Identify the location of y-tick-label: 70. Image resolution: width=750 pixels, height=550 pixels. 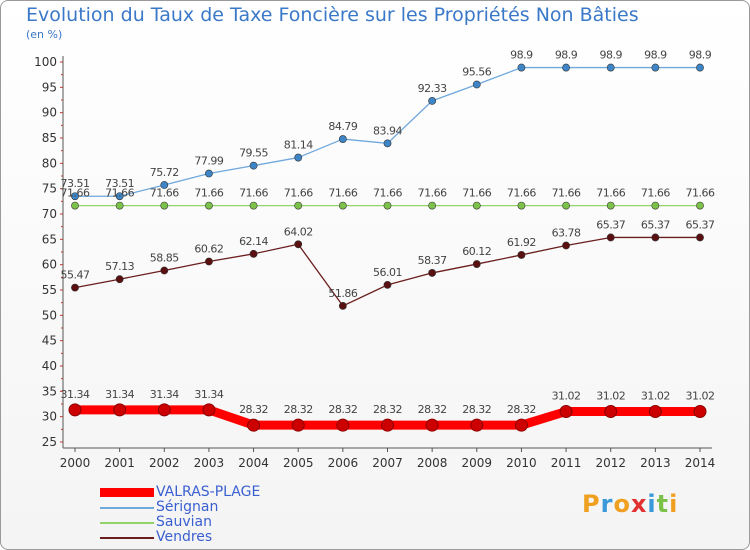
(49, 214).